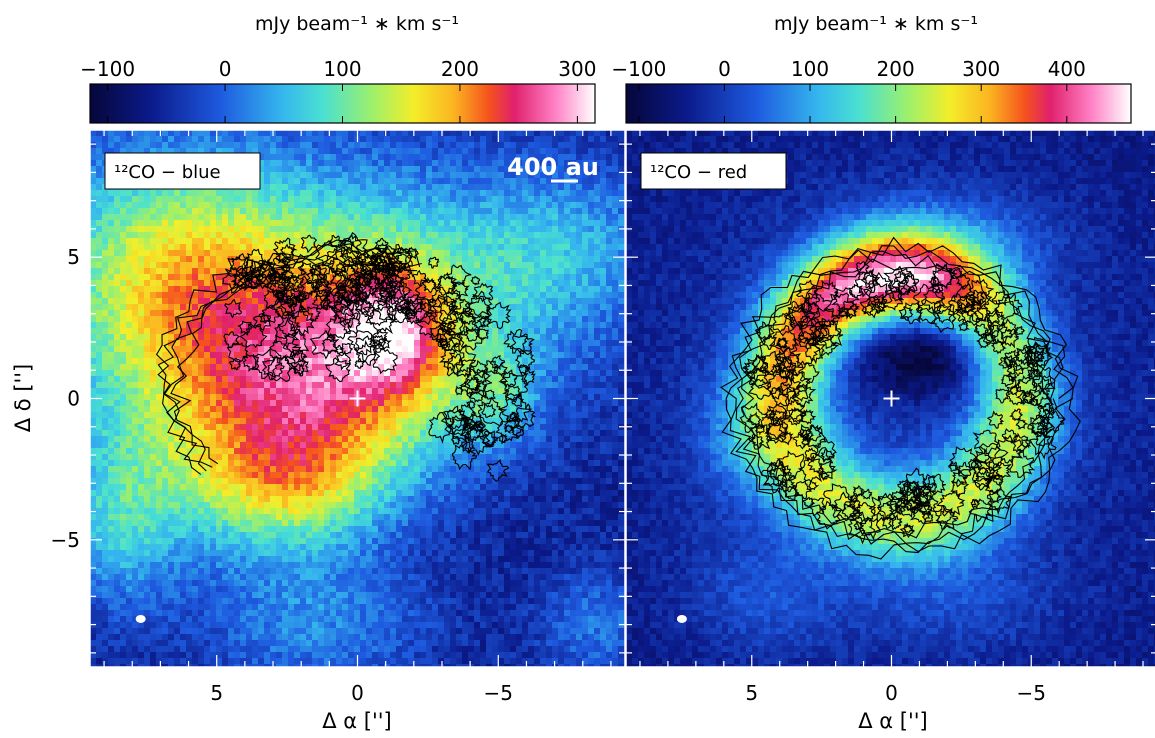 This screenshot has width=1155, height=738. What do you see at coordinates (65, 540) in the screenshot?
I see `y-tick-label: −5` at bounding box center [65, 540].